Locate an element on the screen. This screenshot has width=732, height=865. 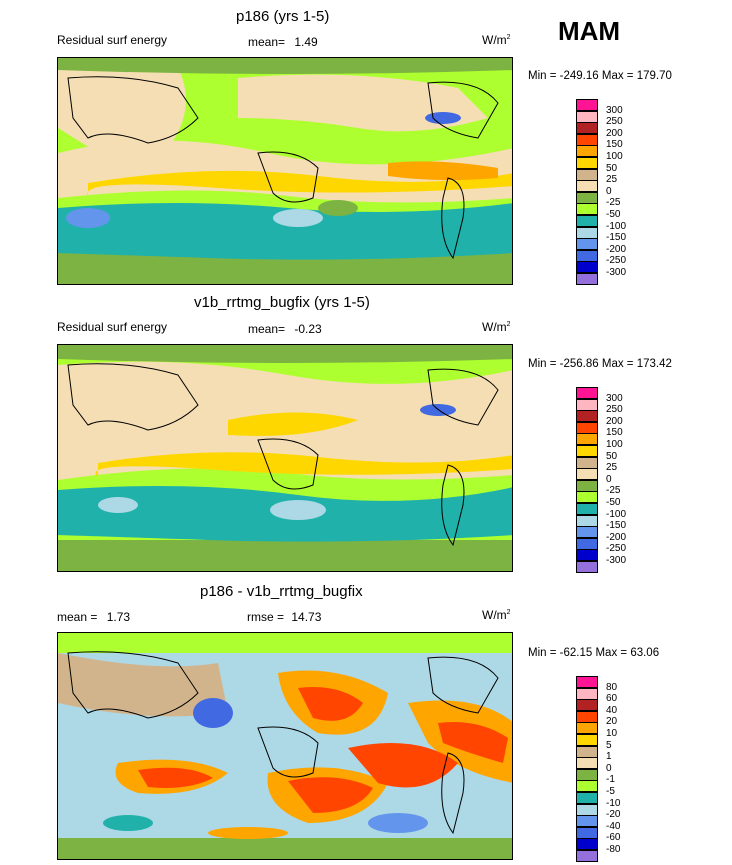
colorbar-tick-label: 60 is located at coordinates (612, 699).